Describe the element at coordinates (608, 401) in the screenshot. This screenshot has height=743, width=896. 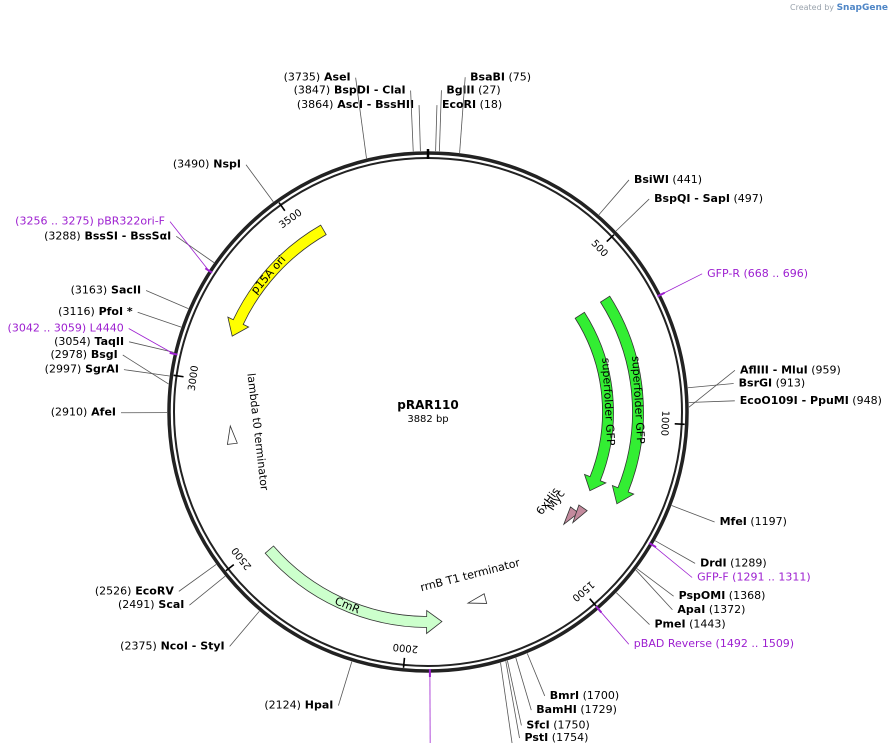
I see `feature-label-superfolder-gfp-2: superfolder GFP` at that location.